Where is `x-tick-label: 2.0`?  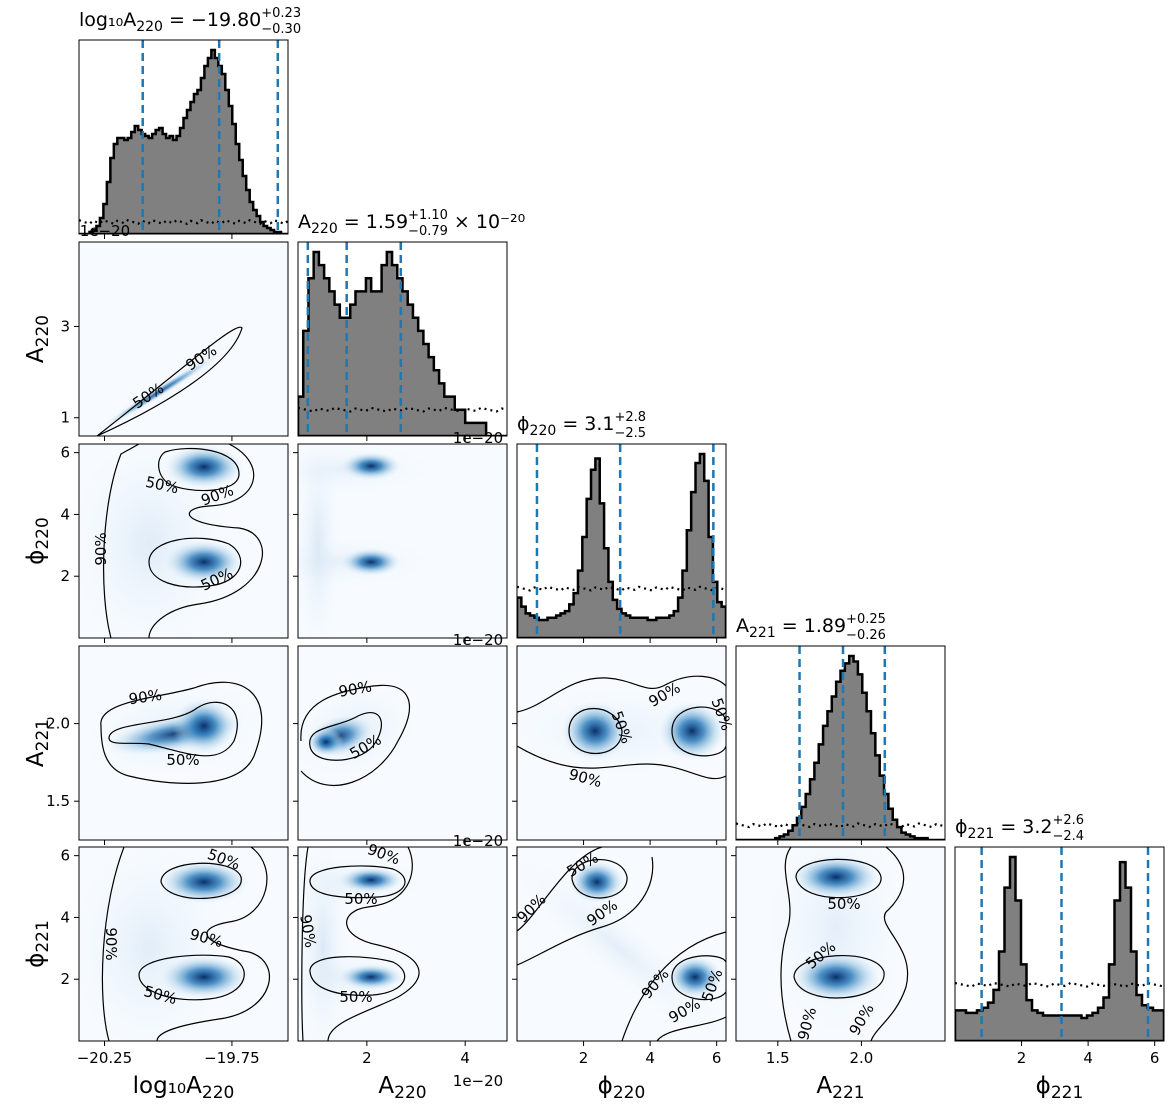 x-tick-label: 2.0 is located at coordinates (861, 1058).